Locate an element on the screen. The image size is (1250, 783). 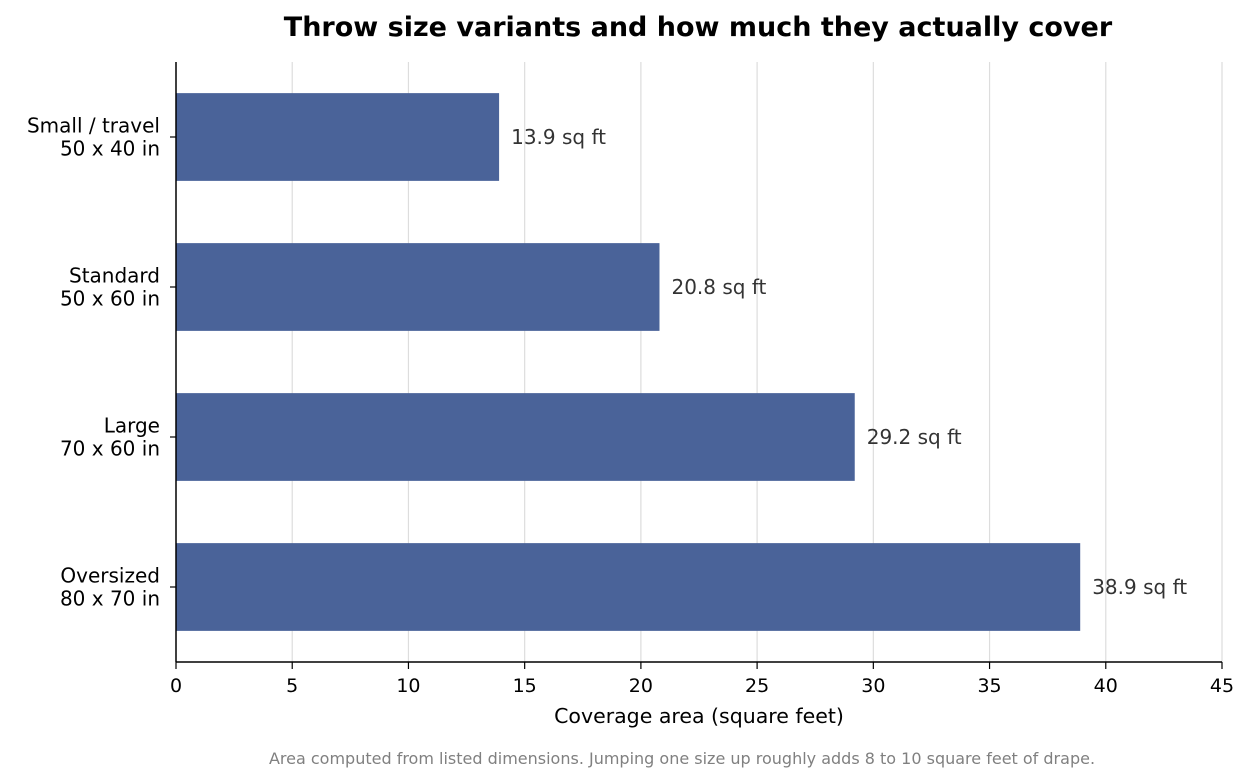
x-ticks: 0 5 10 15 20 25 30 35 40 45 is located at coordinates (702, 679).